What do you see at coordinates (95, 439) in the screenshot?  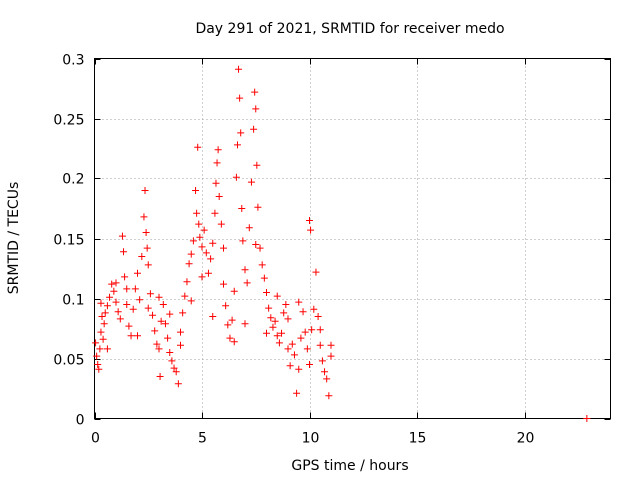 I see `x-tick-label: 0` at bounding box center [95, 439].